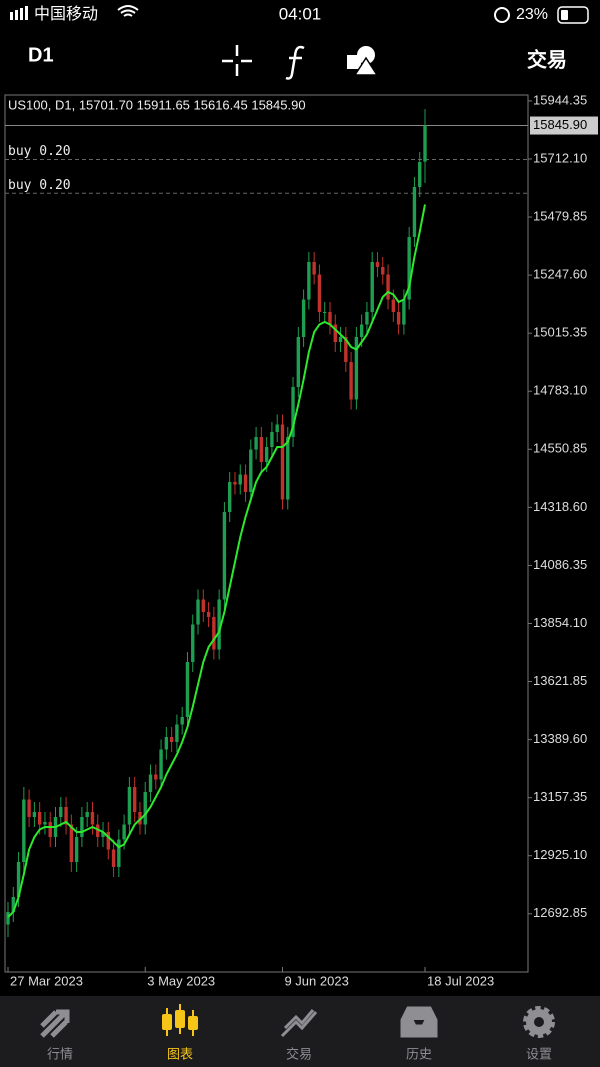  I want to click on status-bar: 中国移动 04:01 23%, so click(299, 14).